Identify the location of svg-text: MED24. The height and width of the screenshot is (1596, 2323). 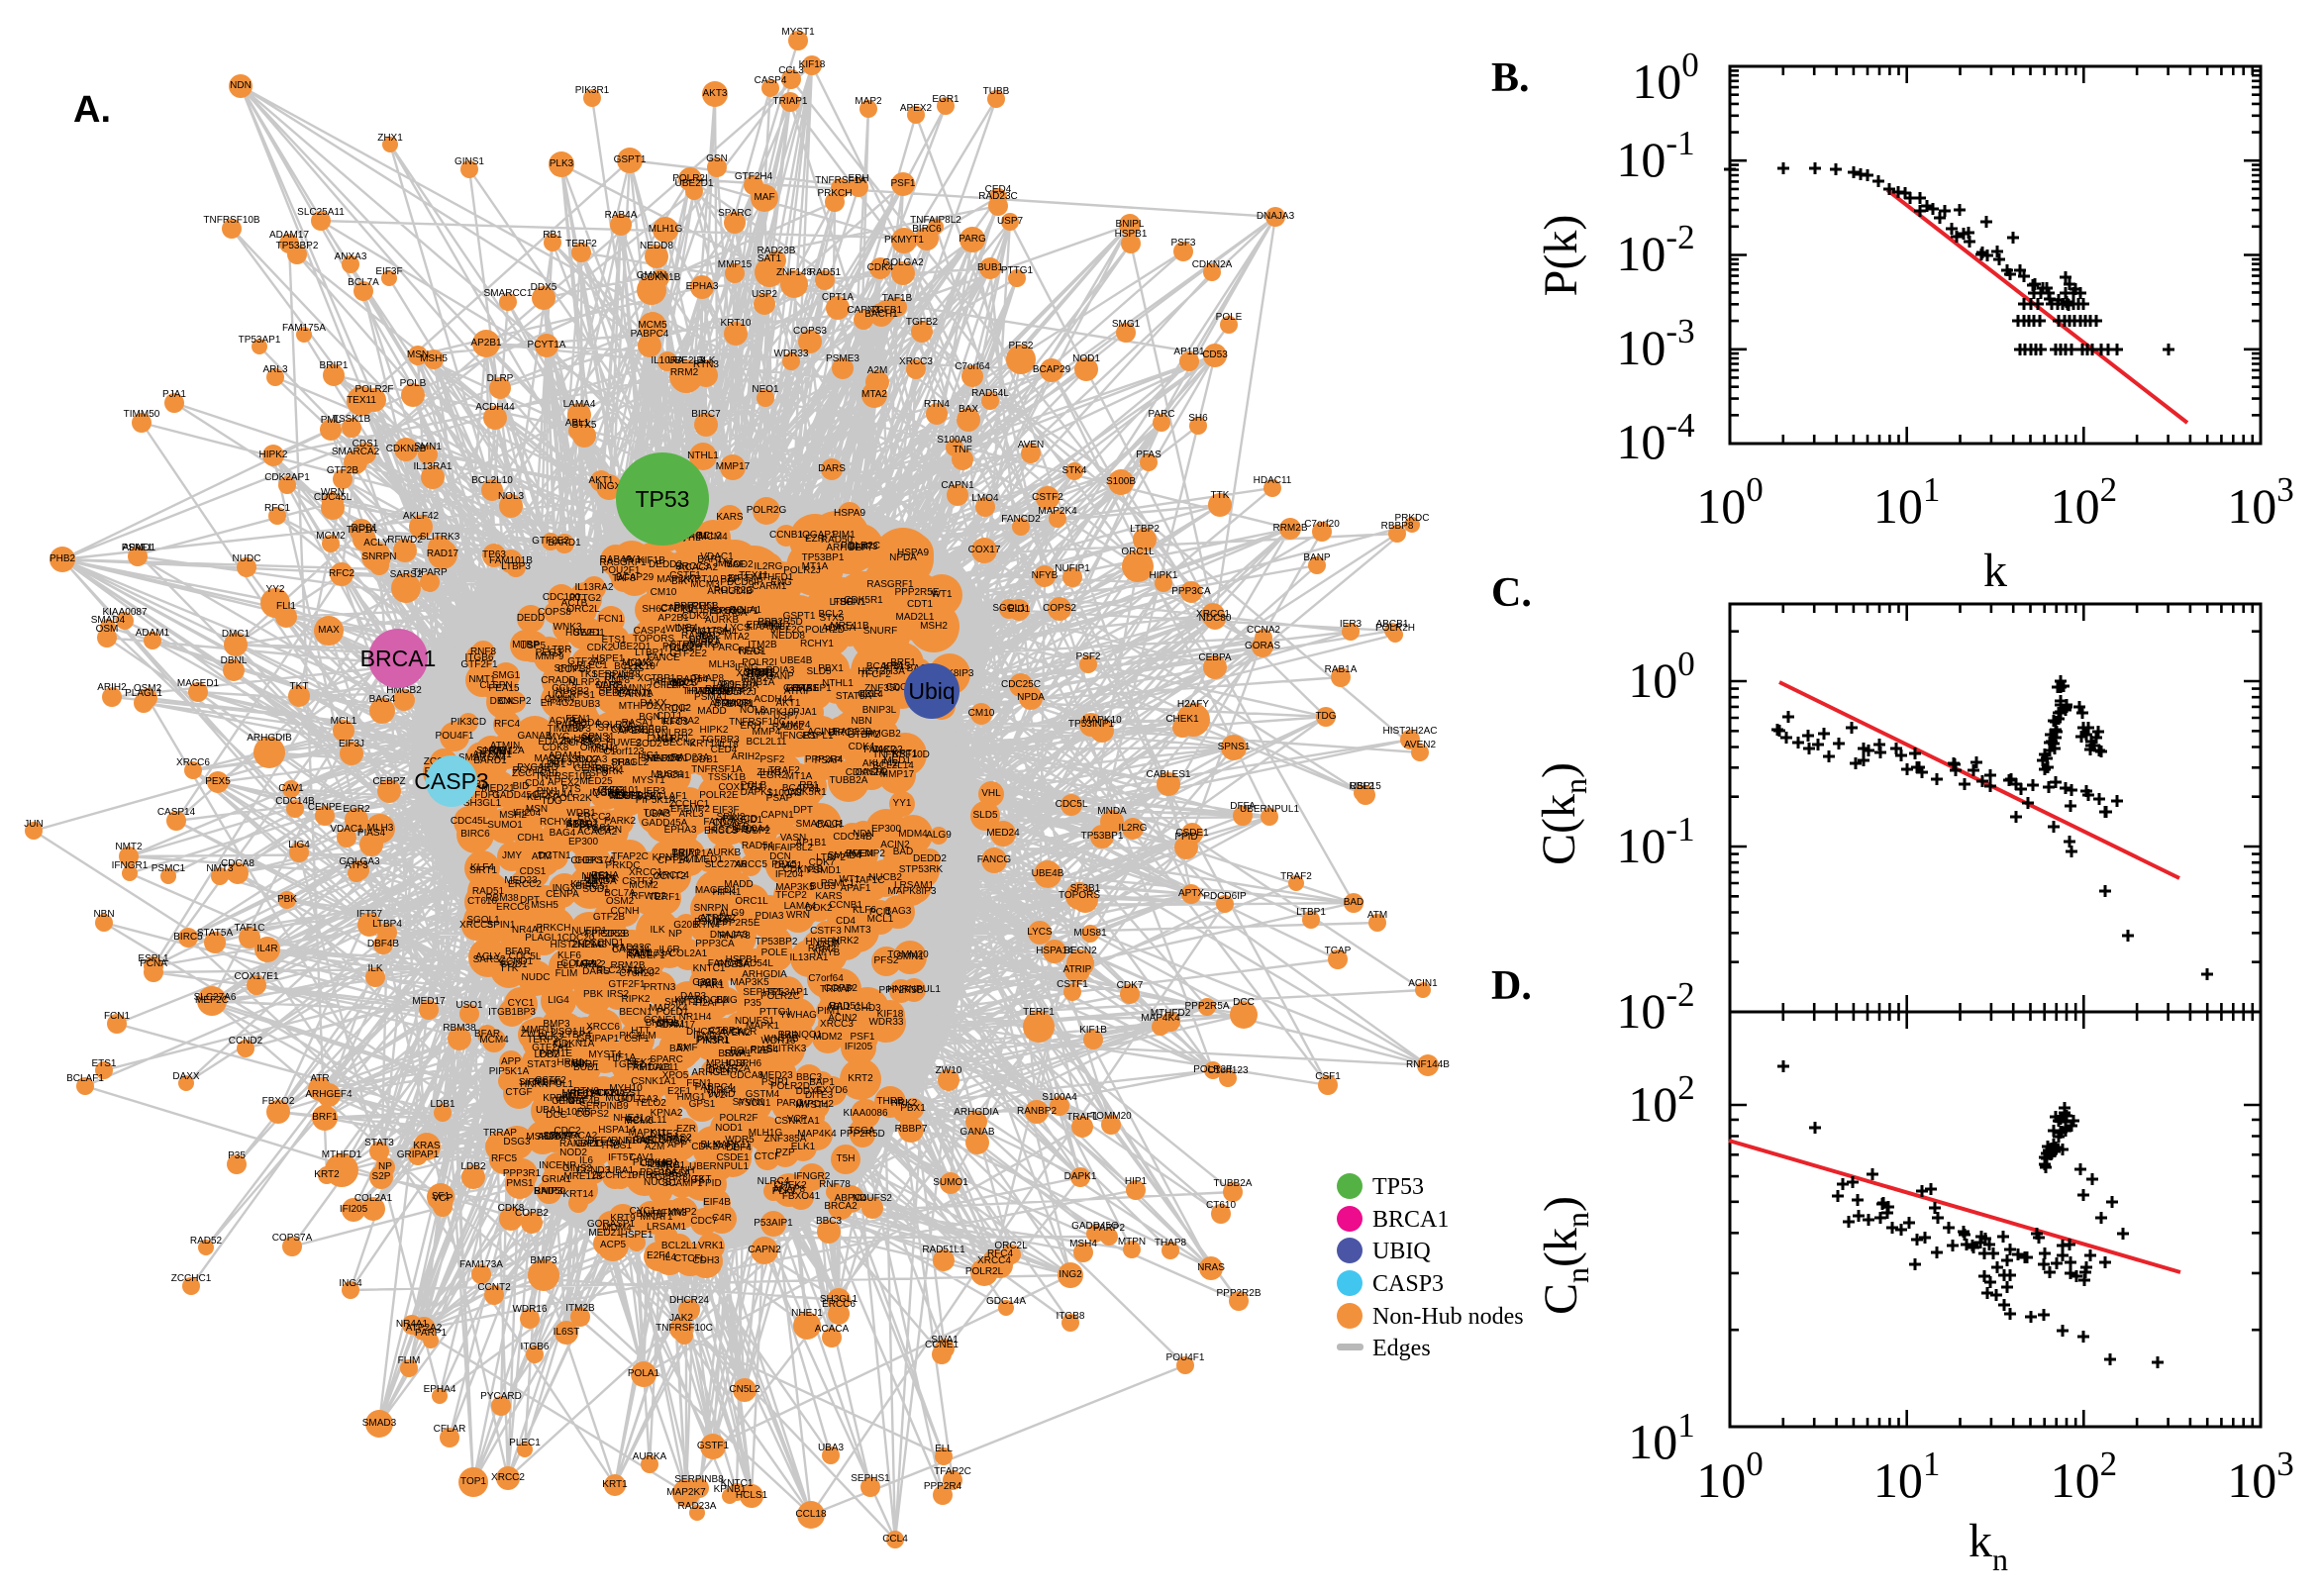
(1003, 834).